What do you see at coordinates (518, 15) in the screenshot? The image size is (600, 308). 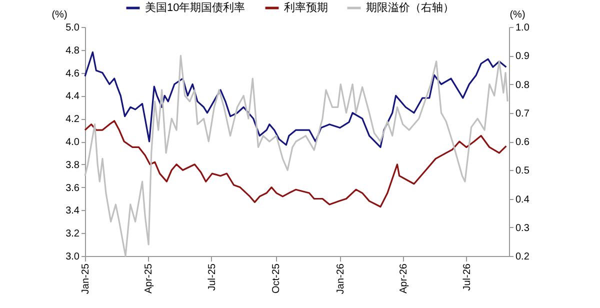 I see `y2-axis-title: (%)` at bounding box center [518, 15].